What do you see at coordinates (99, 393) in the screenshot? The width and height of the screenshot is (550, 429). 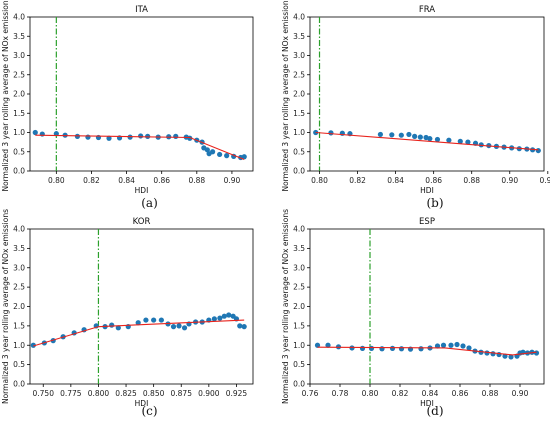 I see `x-tick-label: 0.800` at bounding box center [99, 393].